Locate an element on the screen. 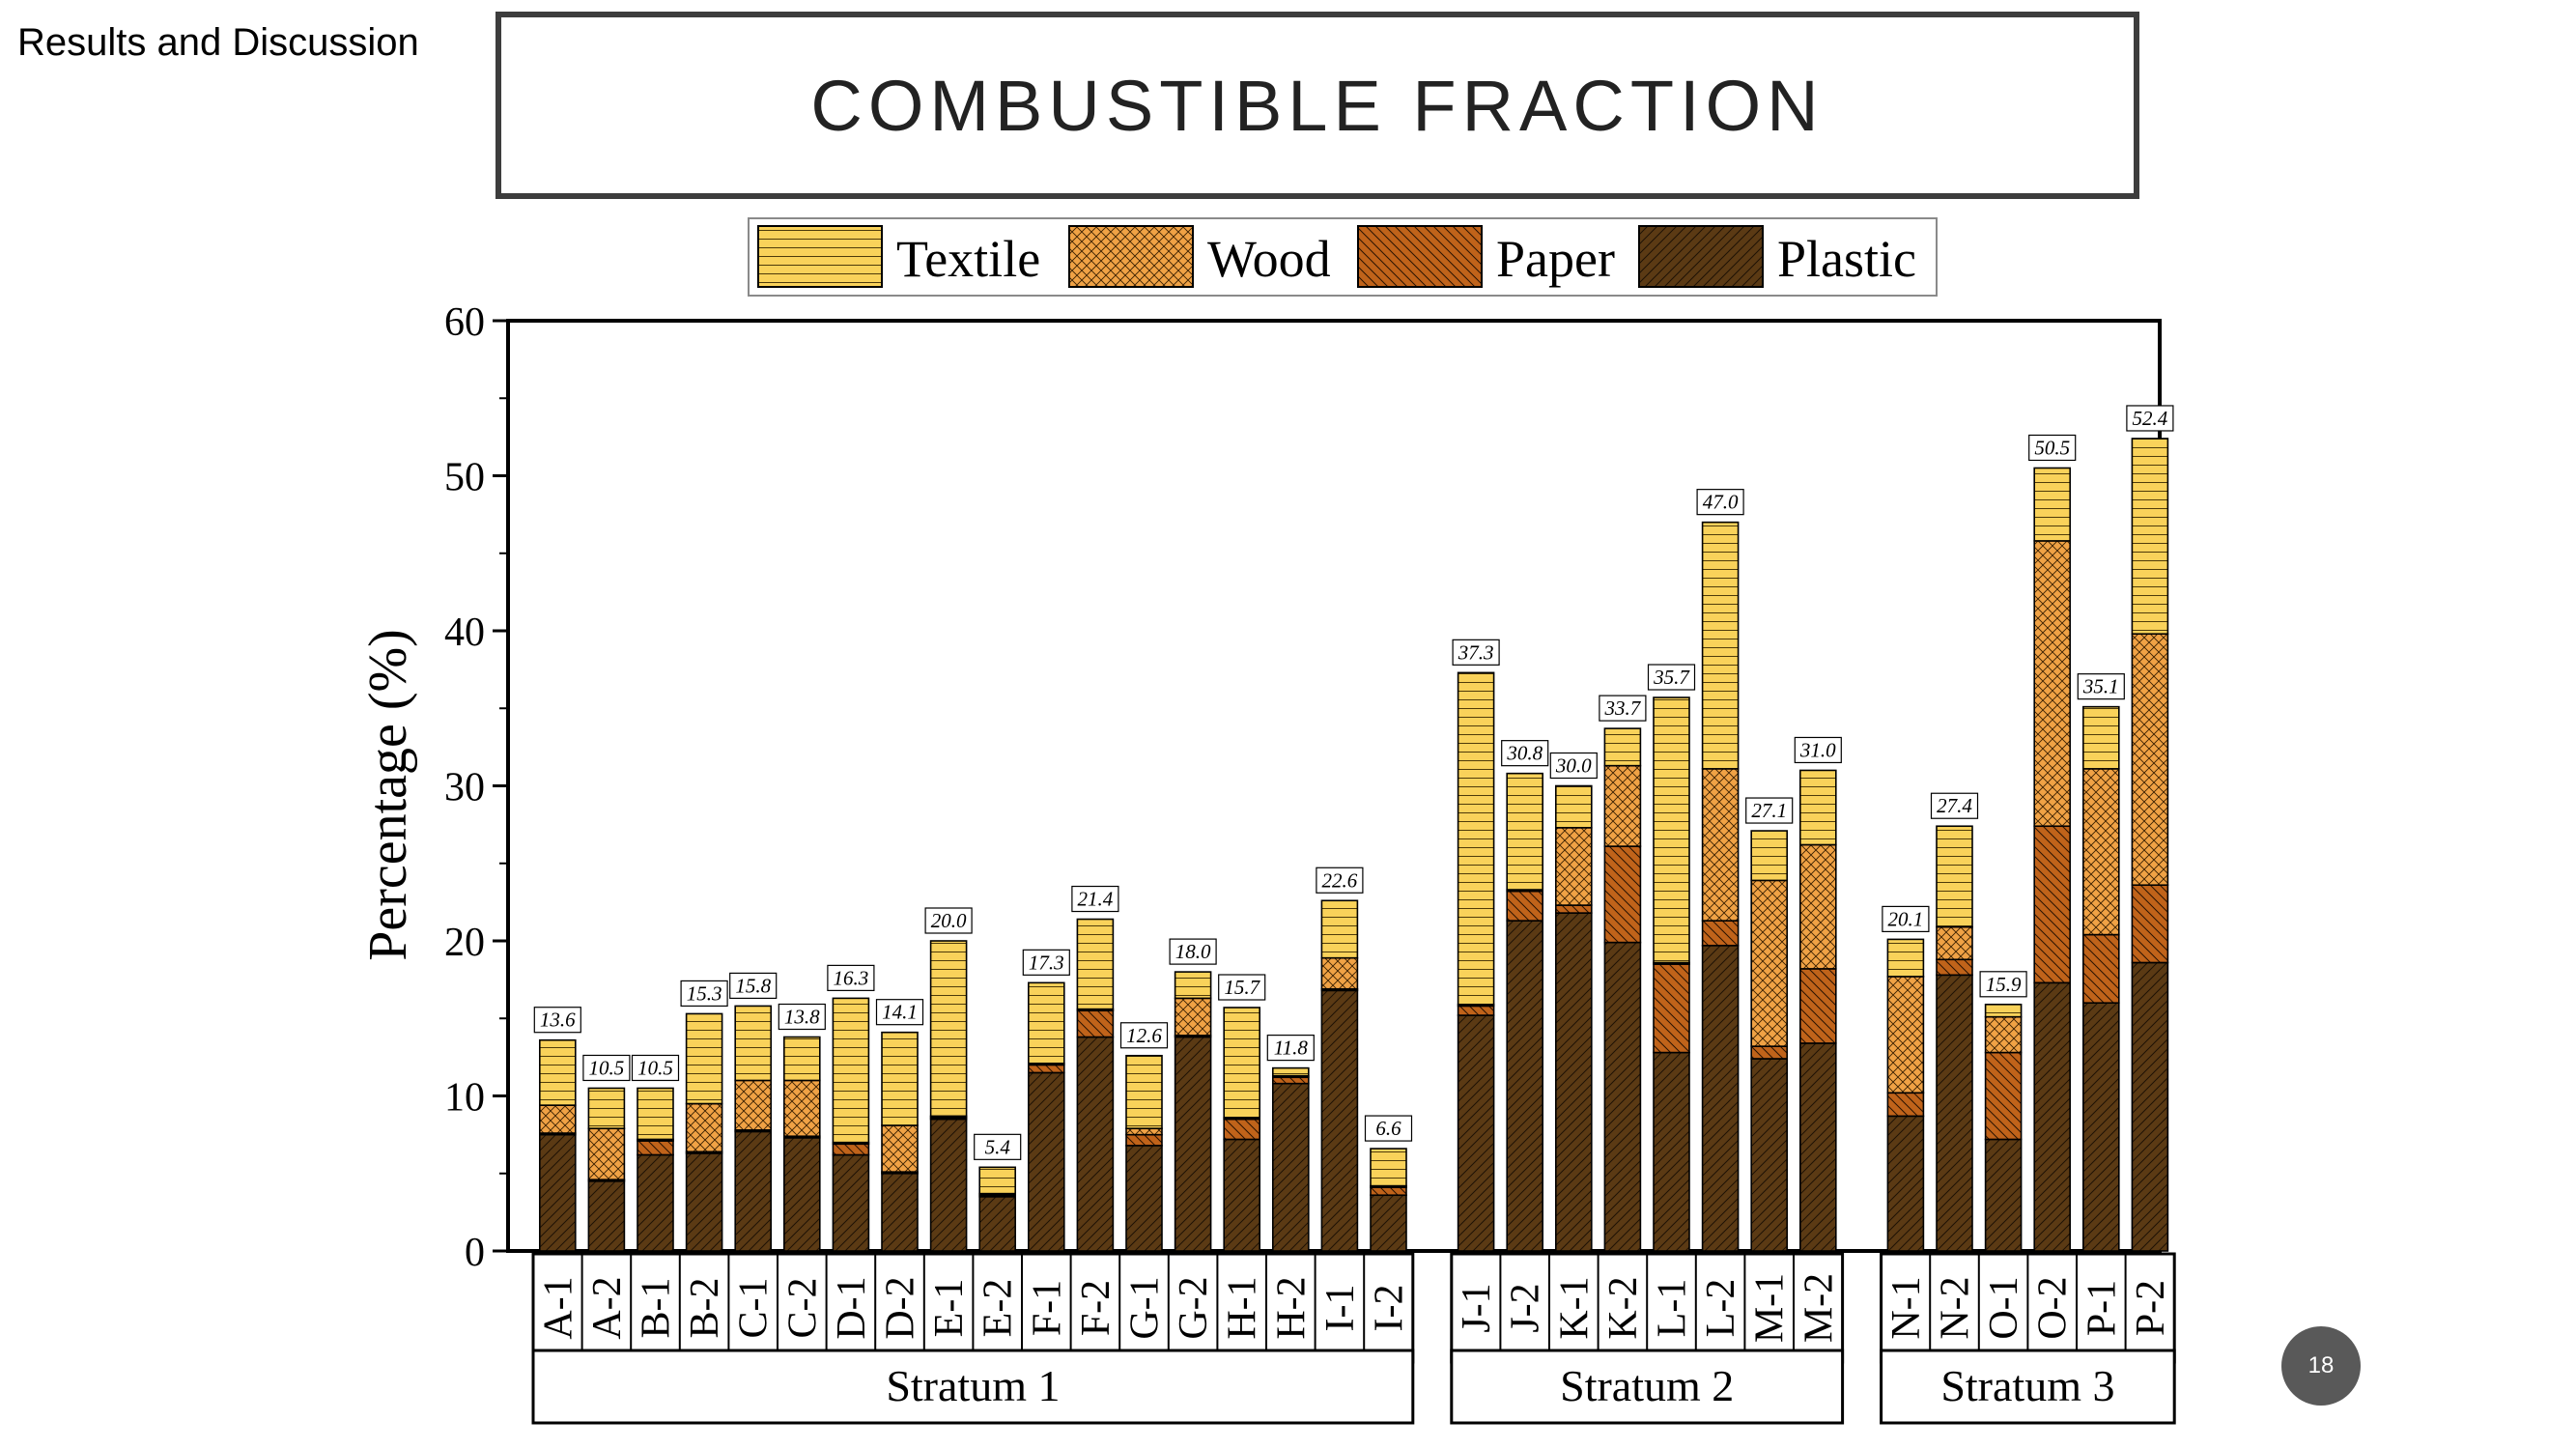 This screenshot has width=2576, height=1449. total-label-P-1: 35.1 is located at coordinates (2100, 686).